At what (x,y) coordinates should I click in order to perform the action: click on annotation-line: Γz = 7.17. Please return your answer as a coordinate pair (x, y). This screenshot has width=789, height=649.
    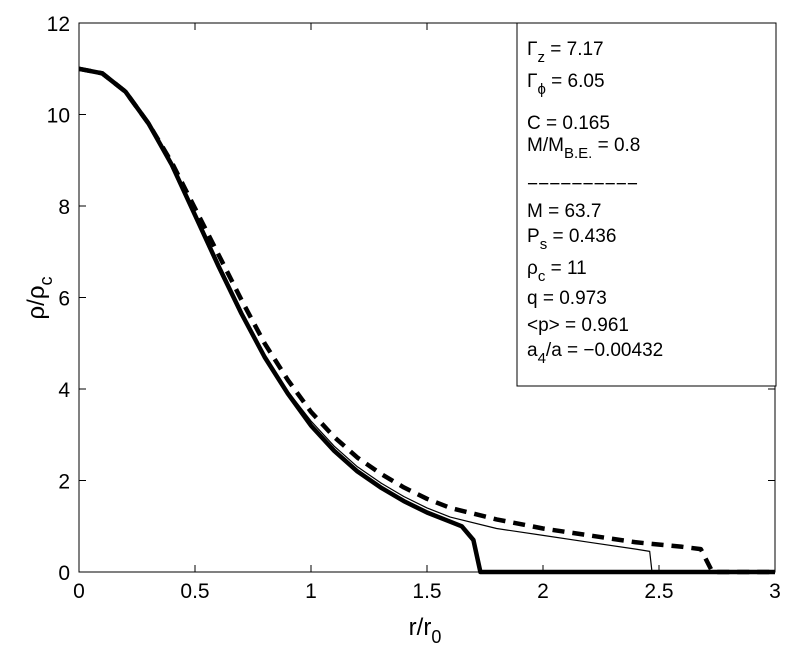
    Looking at the image, I should click on (565, 52).